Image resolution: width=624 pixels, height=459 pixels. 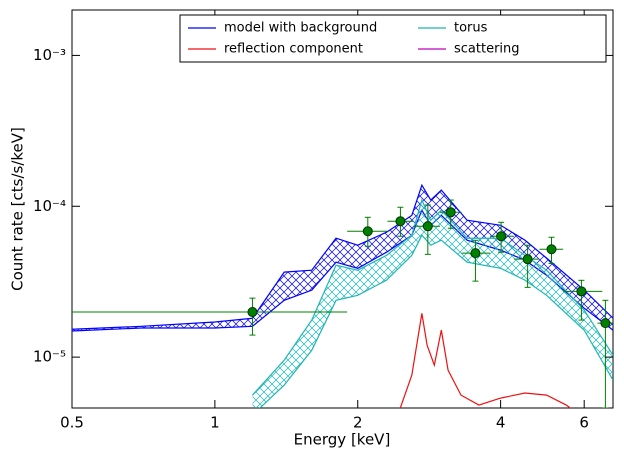 I want to click on legend-label: scattering, so click(x=487, y=49).